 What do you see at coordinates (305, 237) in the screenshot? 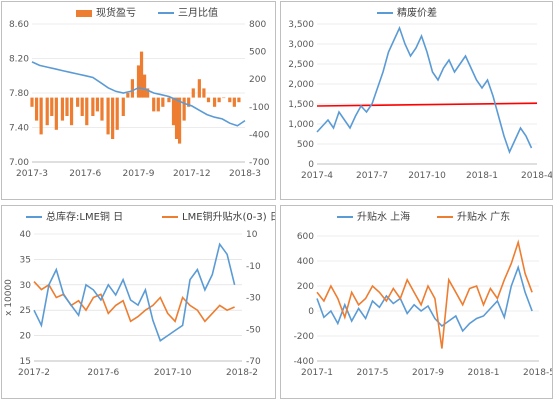
I see `y-tick-label: 600` at bounding box center [305, 237].